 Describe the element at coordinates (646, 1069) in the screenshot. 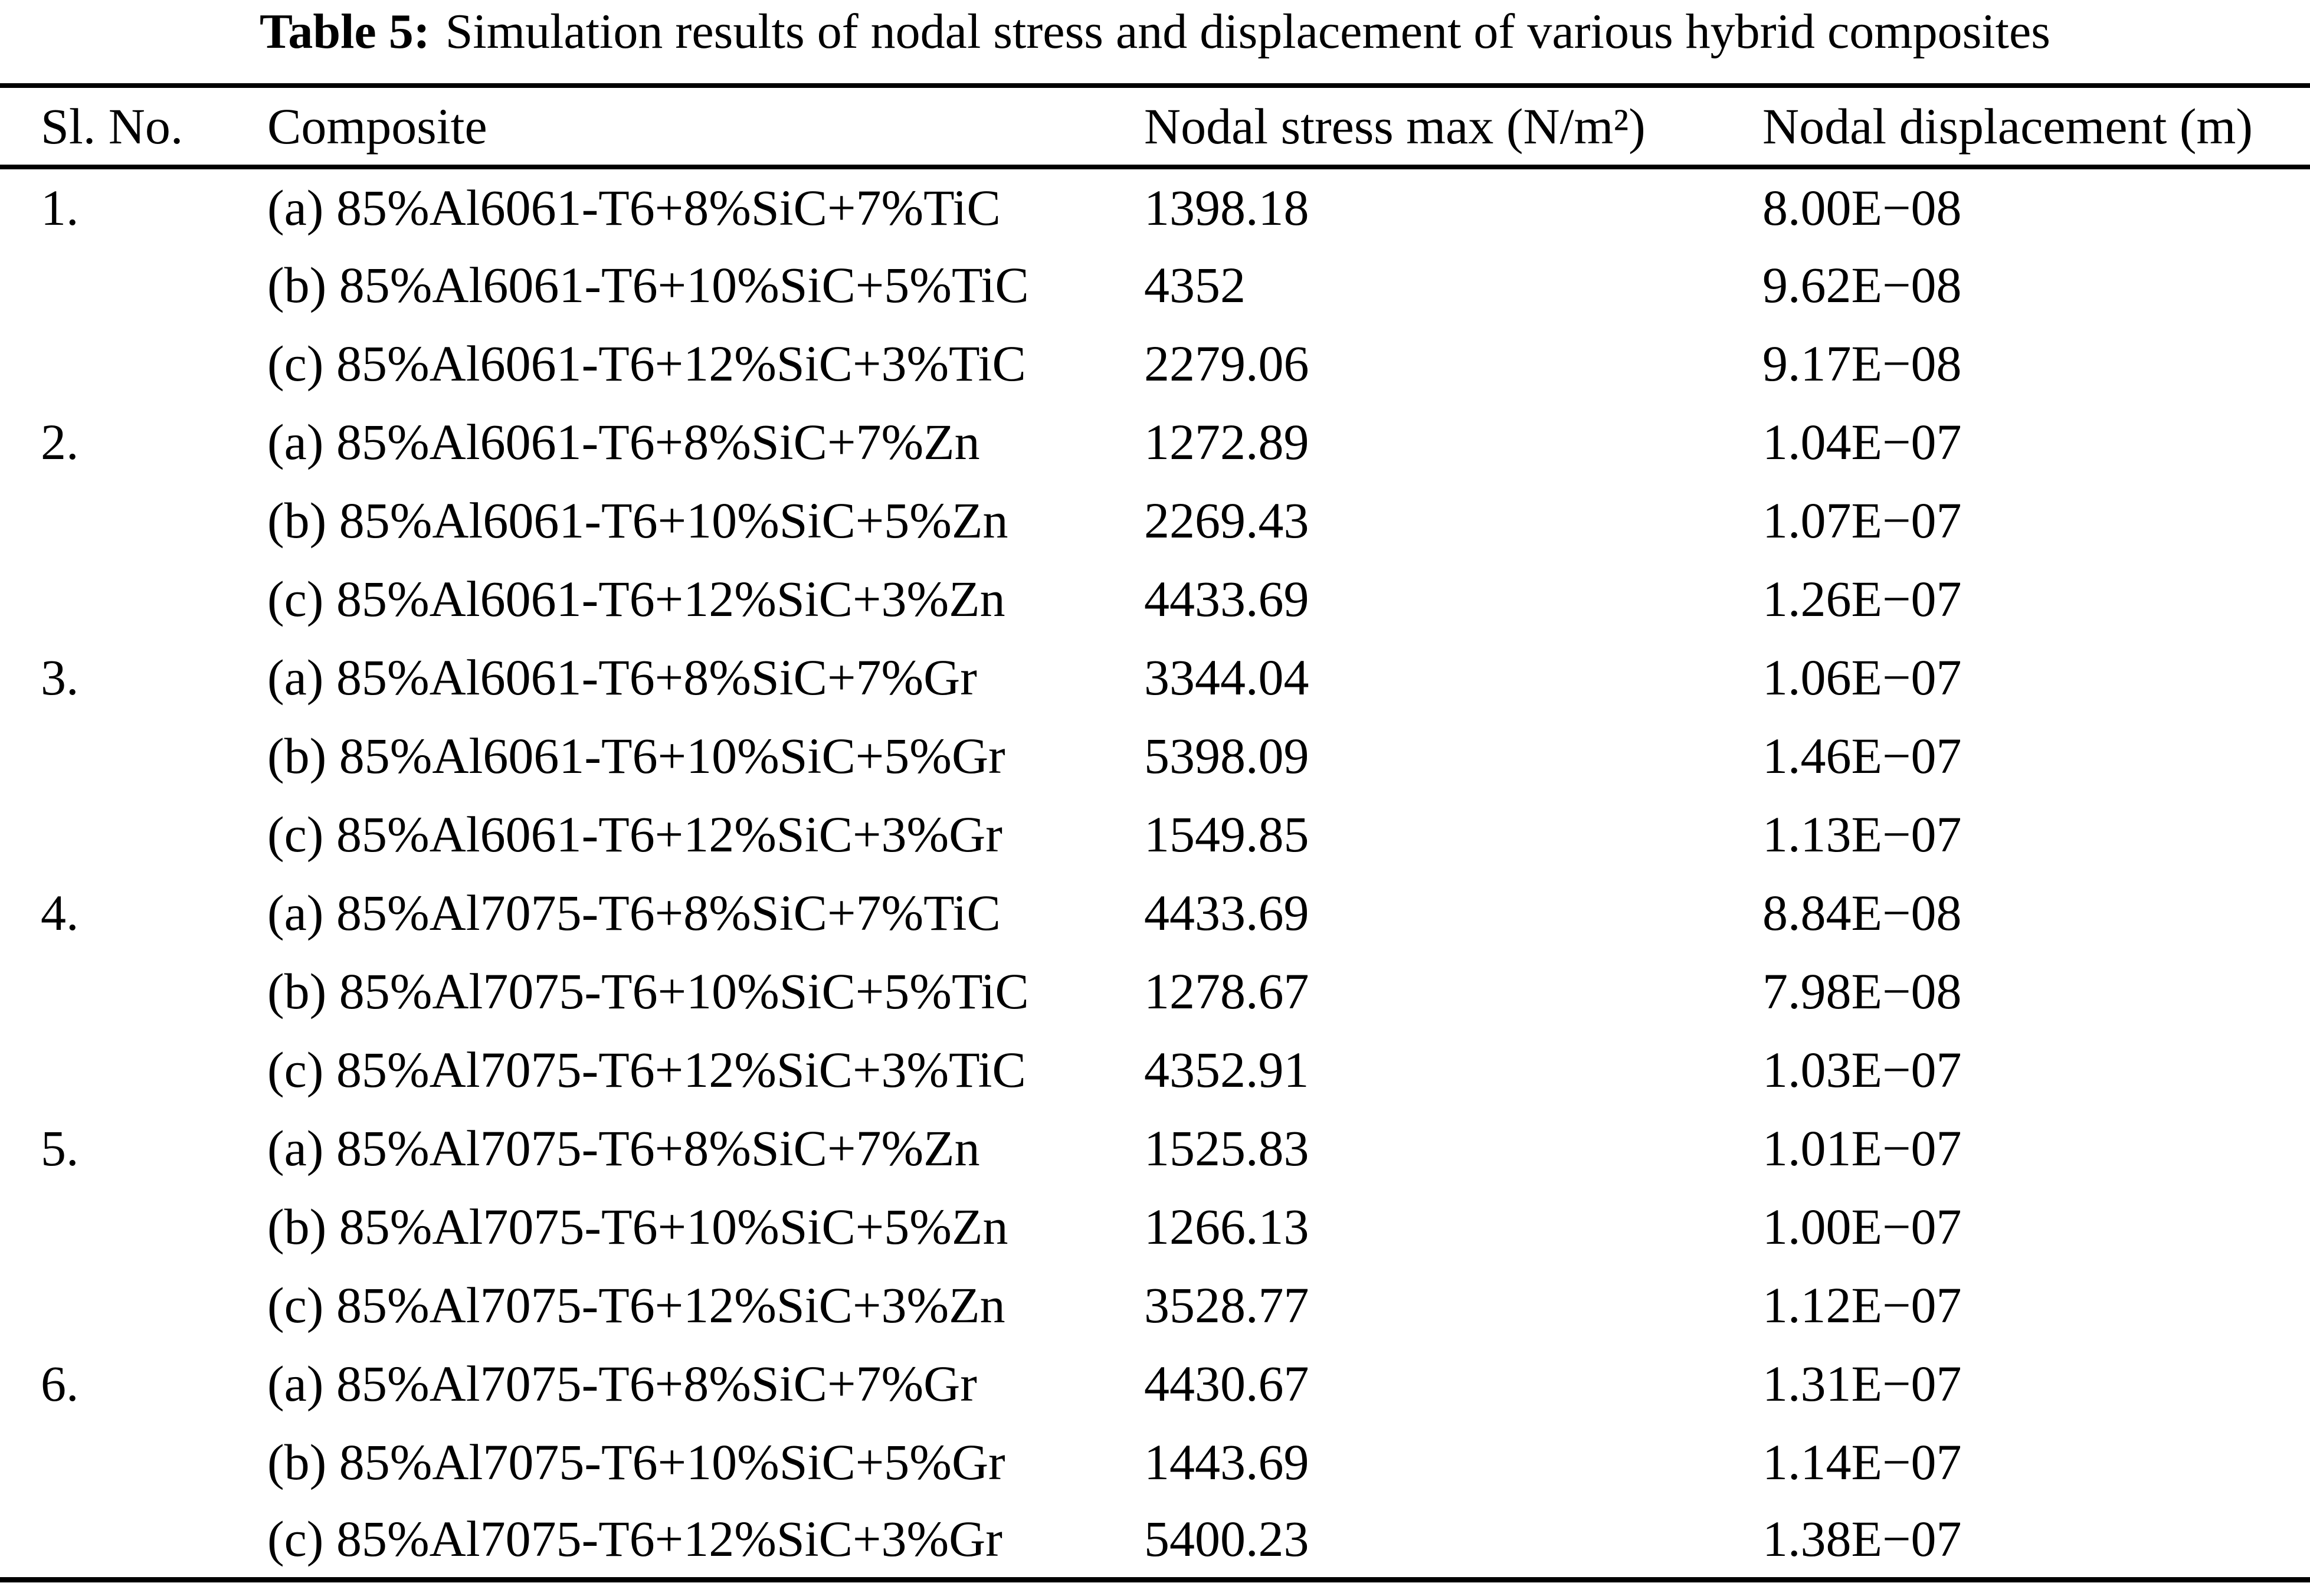

I see `cell-composite: (c) 85%Al7075-T6+12%SiC+3%TiC` at that location.